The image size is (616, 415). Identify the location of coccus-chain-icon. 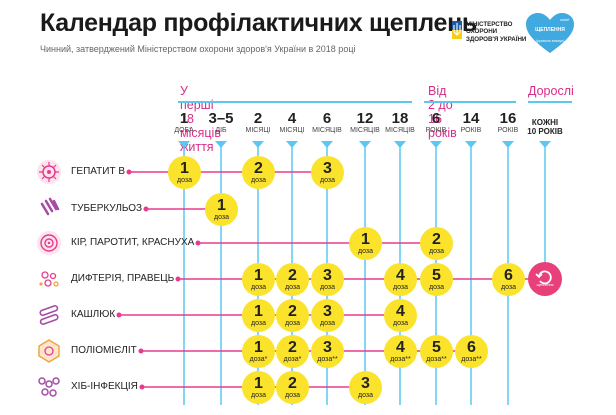
(49, 387).